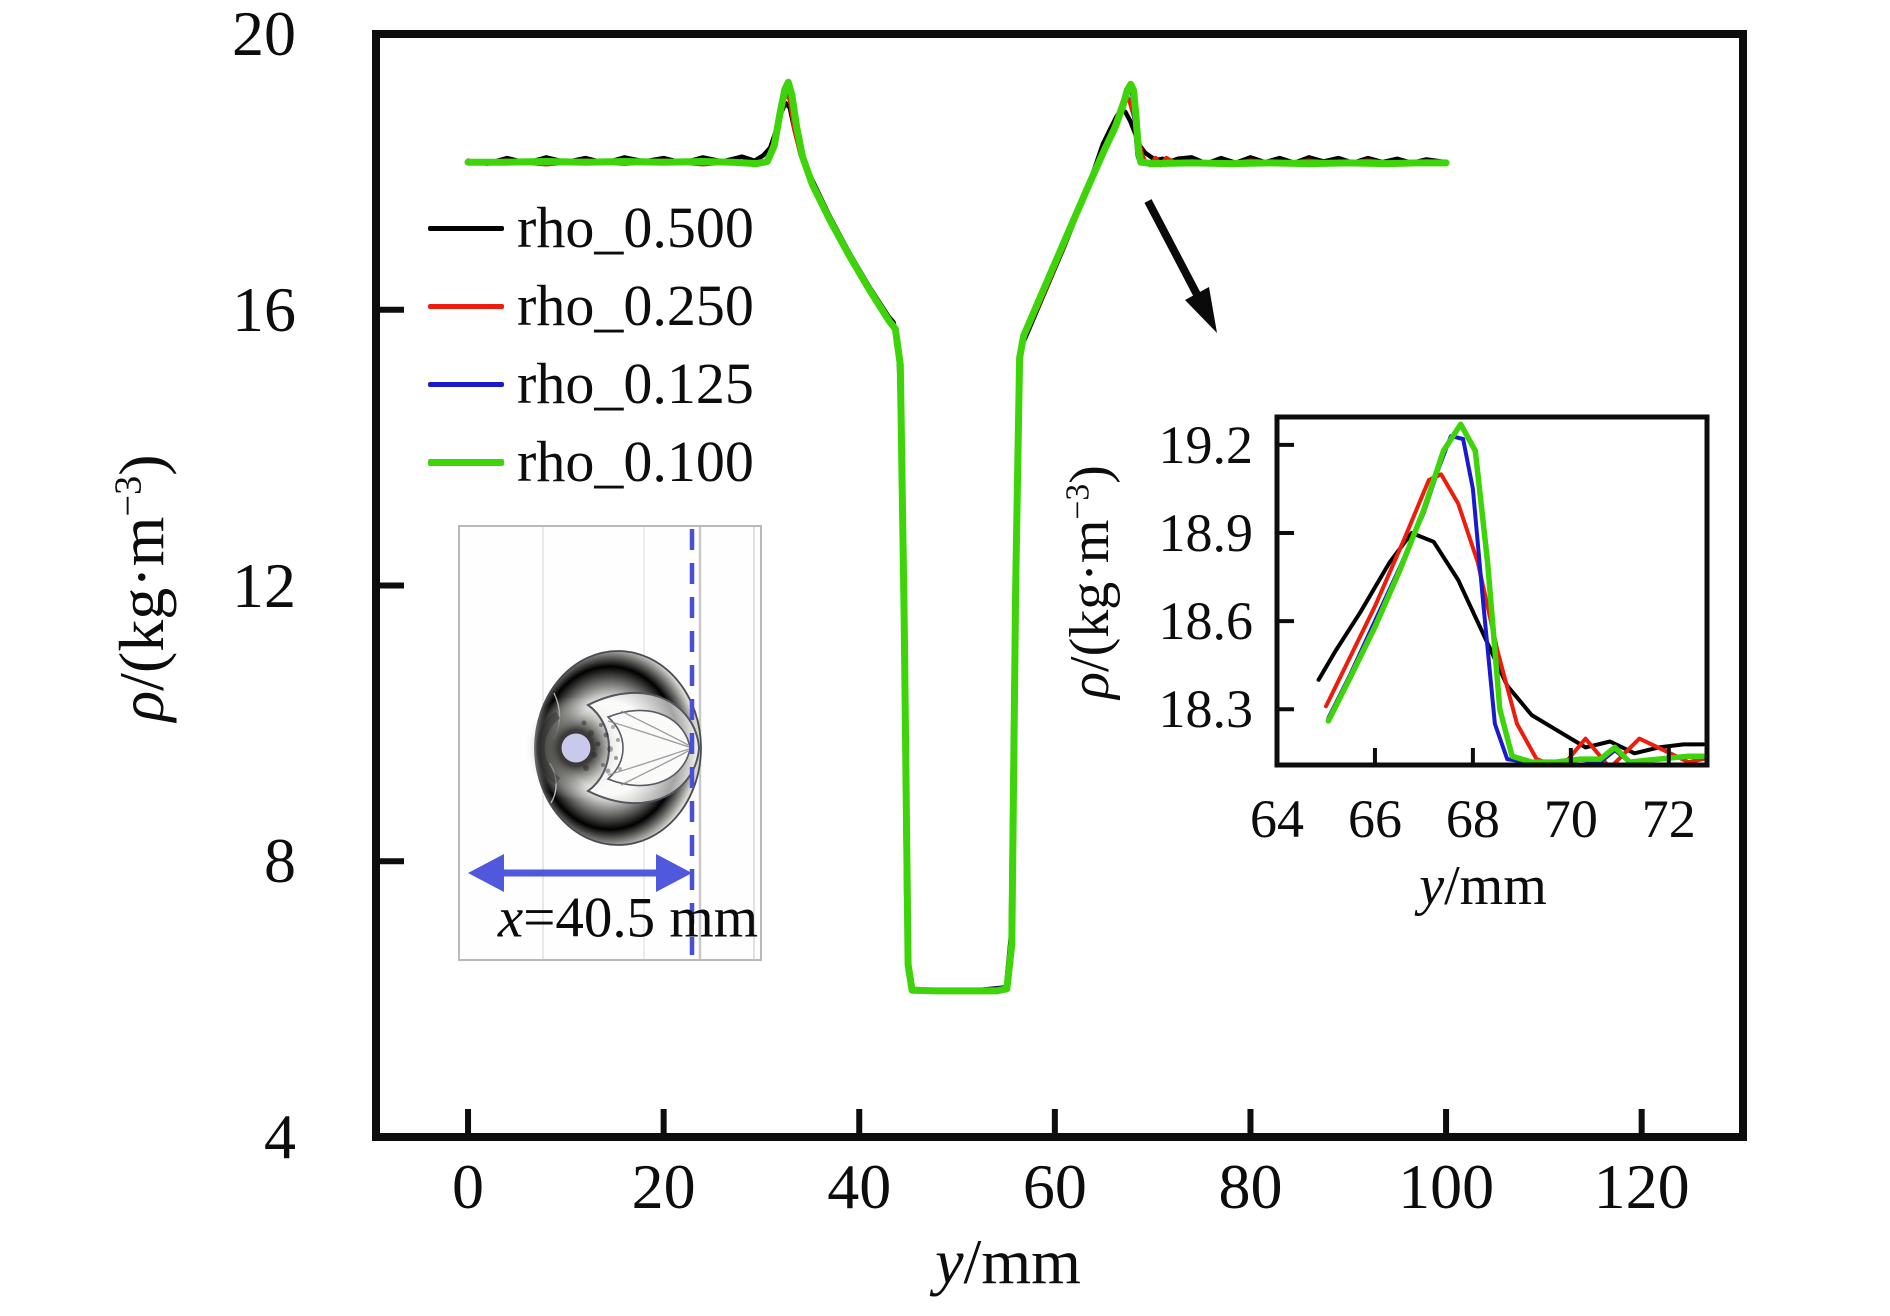 The width and height of the screenshot is (1890, 1316). Describe the element at coordinates (648, 748) in the screenshot. I see `wake-vortex-lines` at that location.